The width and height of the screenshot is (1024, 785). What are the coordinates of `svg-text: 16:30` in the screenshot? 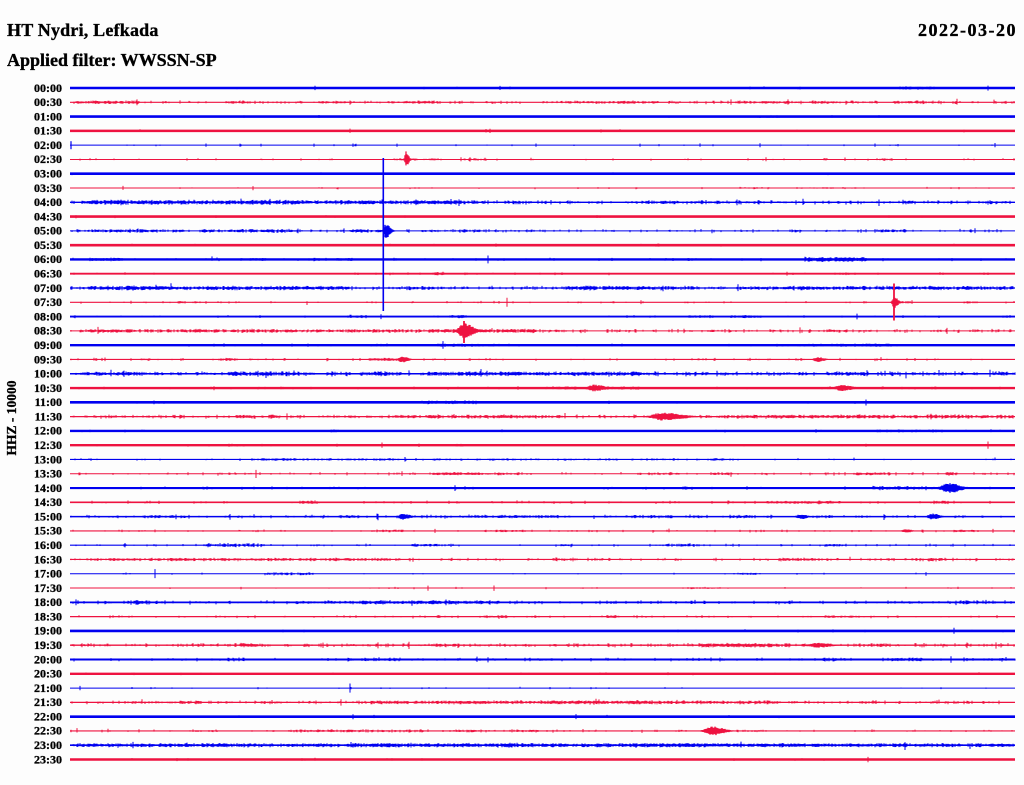 It's located at (48, 559).